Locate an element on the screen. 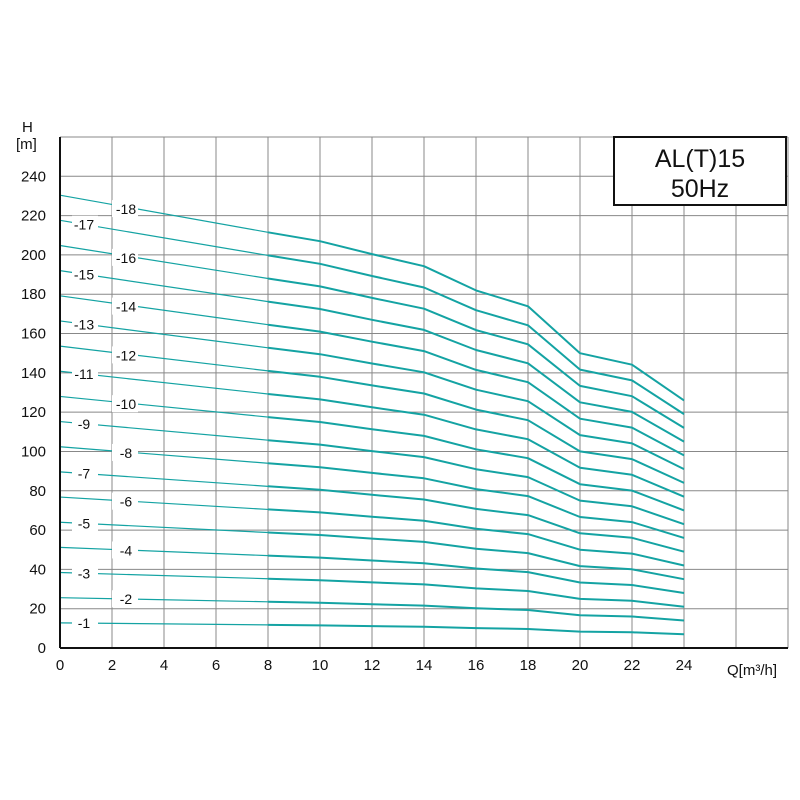  curve-14-extension is located at coordinates (164, 310).